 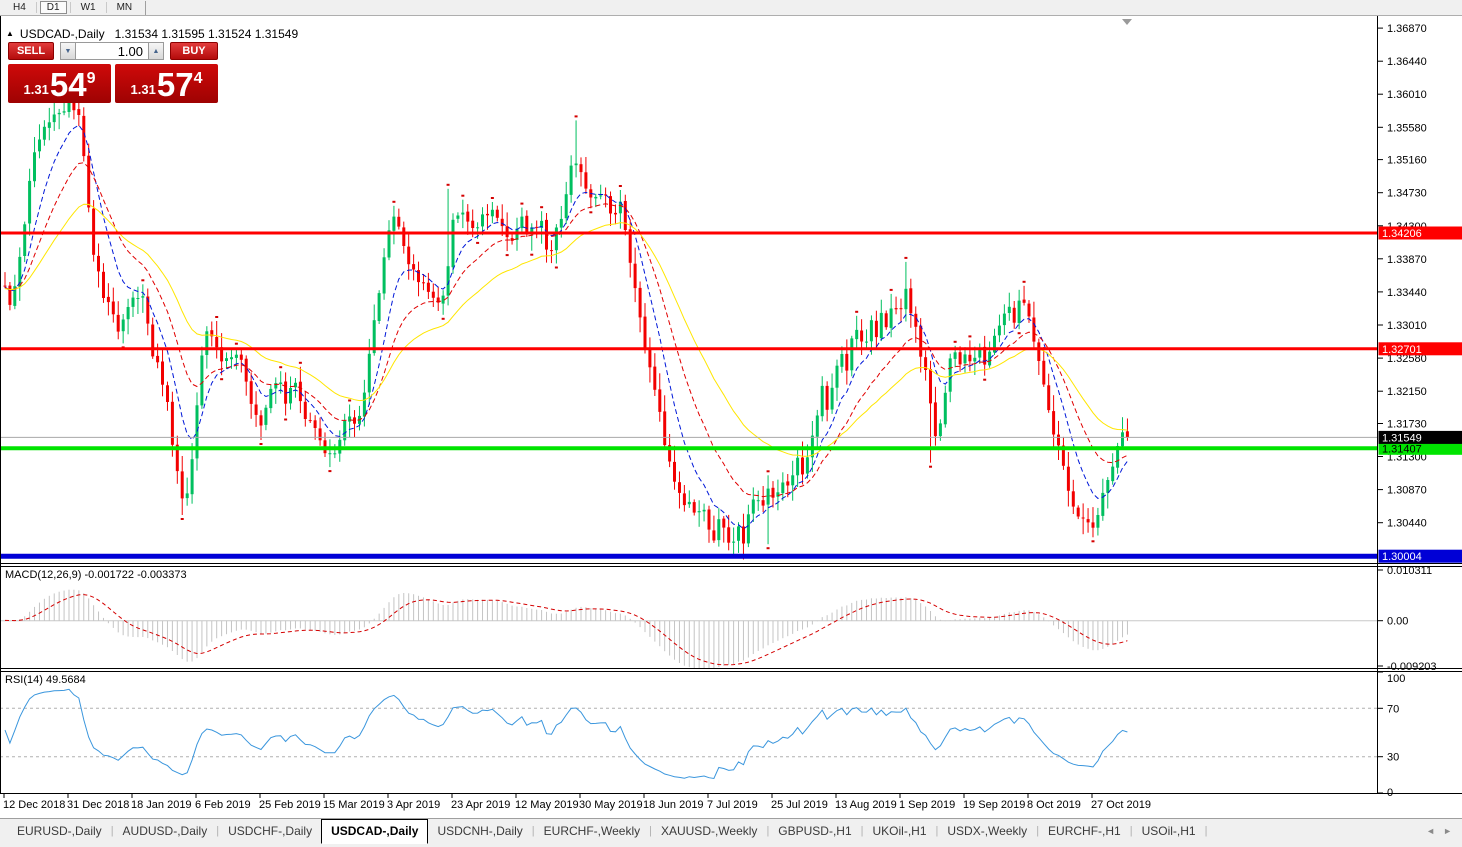 What do you see at coordinates (96, 575) in the screenshot?
I see `macd-indicator-label: MACD(12,26,9) -0.001722 -0.003373` at bounding box center [96, 575].